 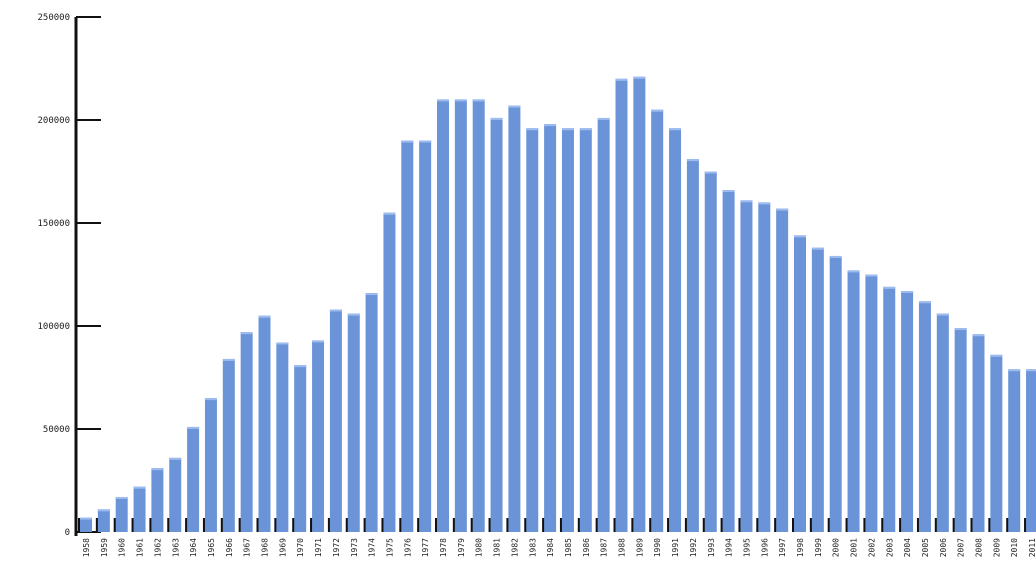 I want to click on x-tick-label: 1981, so click(x=497, y=547).